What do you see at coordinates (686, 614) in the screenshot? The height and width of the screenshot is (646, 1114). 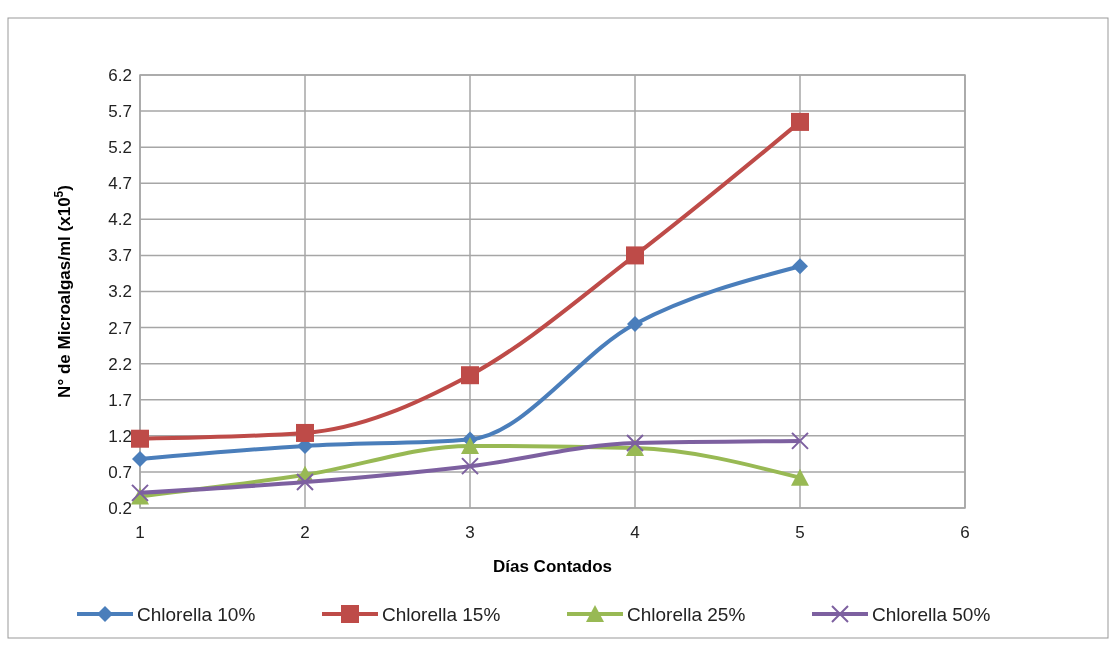 I see `legend-label: Chlorella 25%` at bounding box center [686, 614].